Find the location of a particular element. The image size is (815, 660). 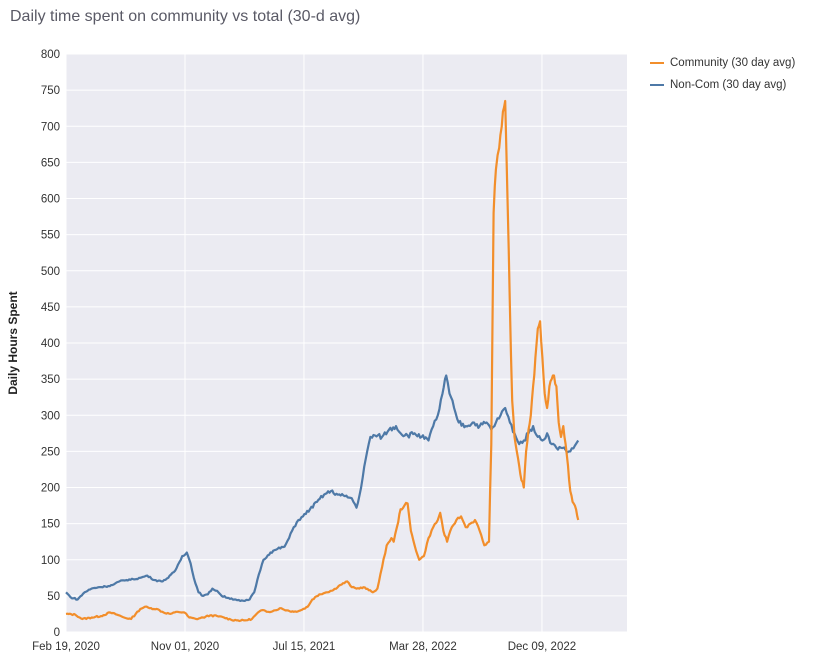

y-tick-label: 200 is located at coordinates (50, 489).